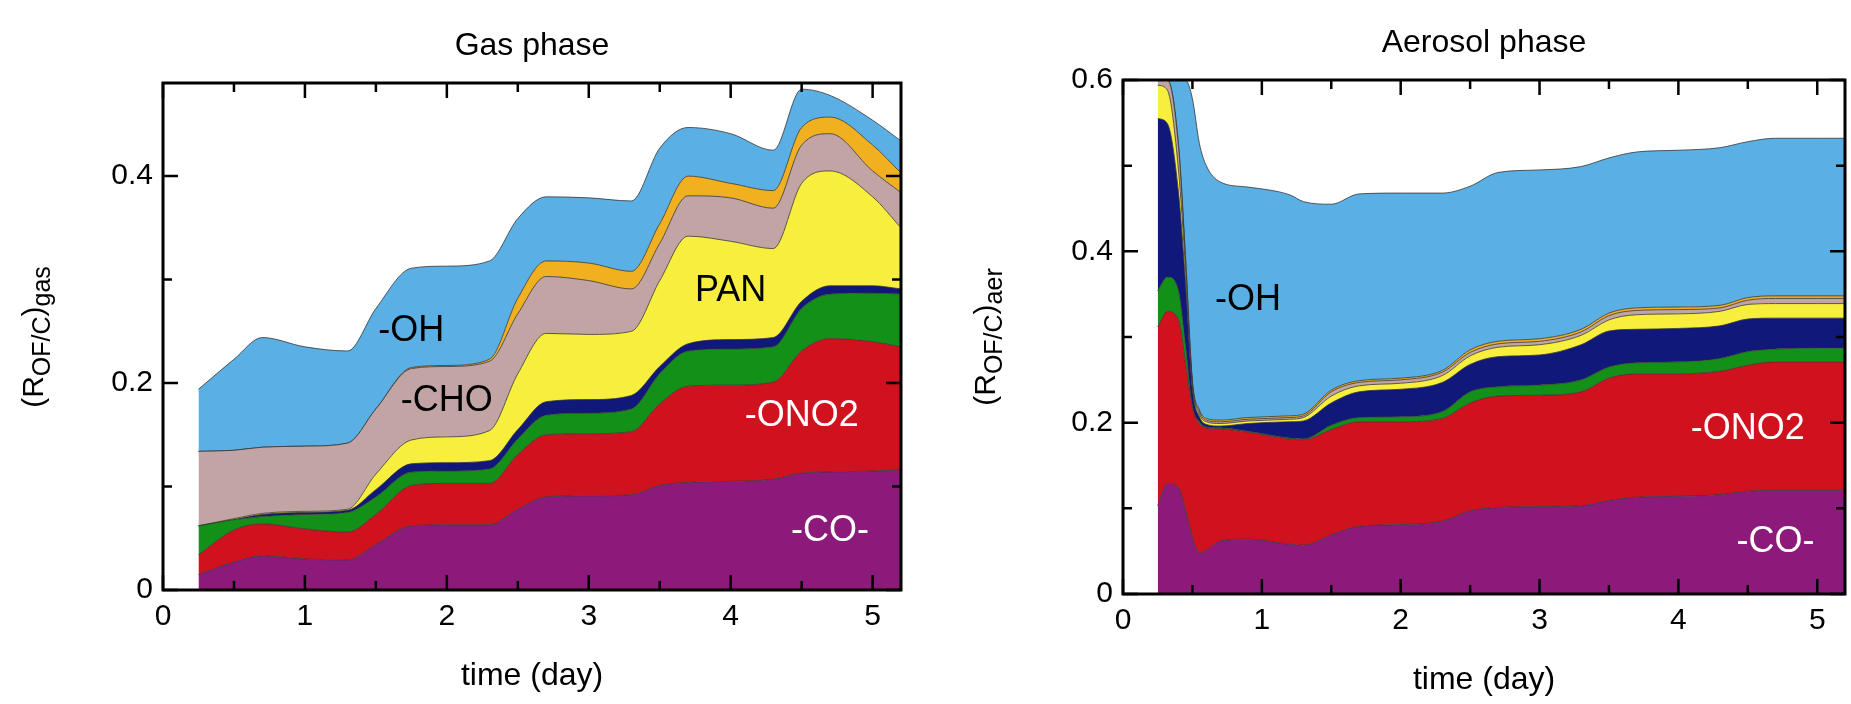 The height and width of the screenshot is (704, 1851). I want to click on y-tick-label: 0.6, so click(1092, 78).